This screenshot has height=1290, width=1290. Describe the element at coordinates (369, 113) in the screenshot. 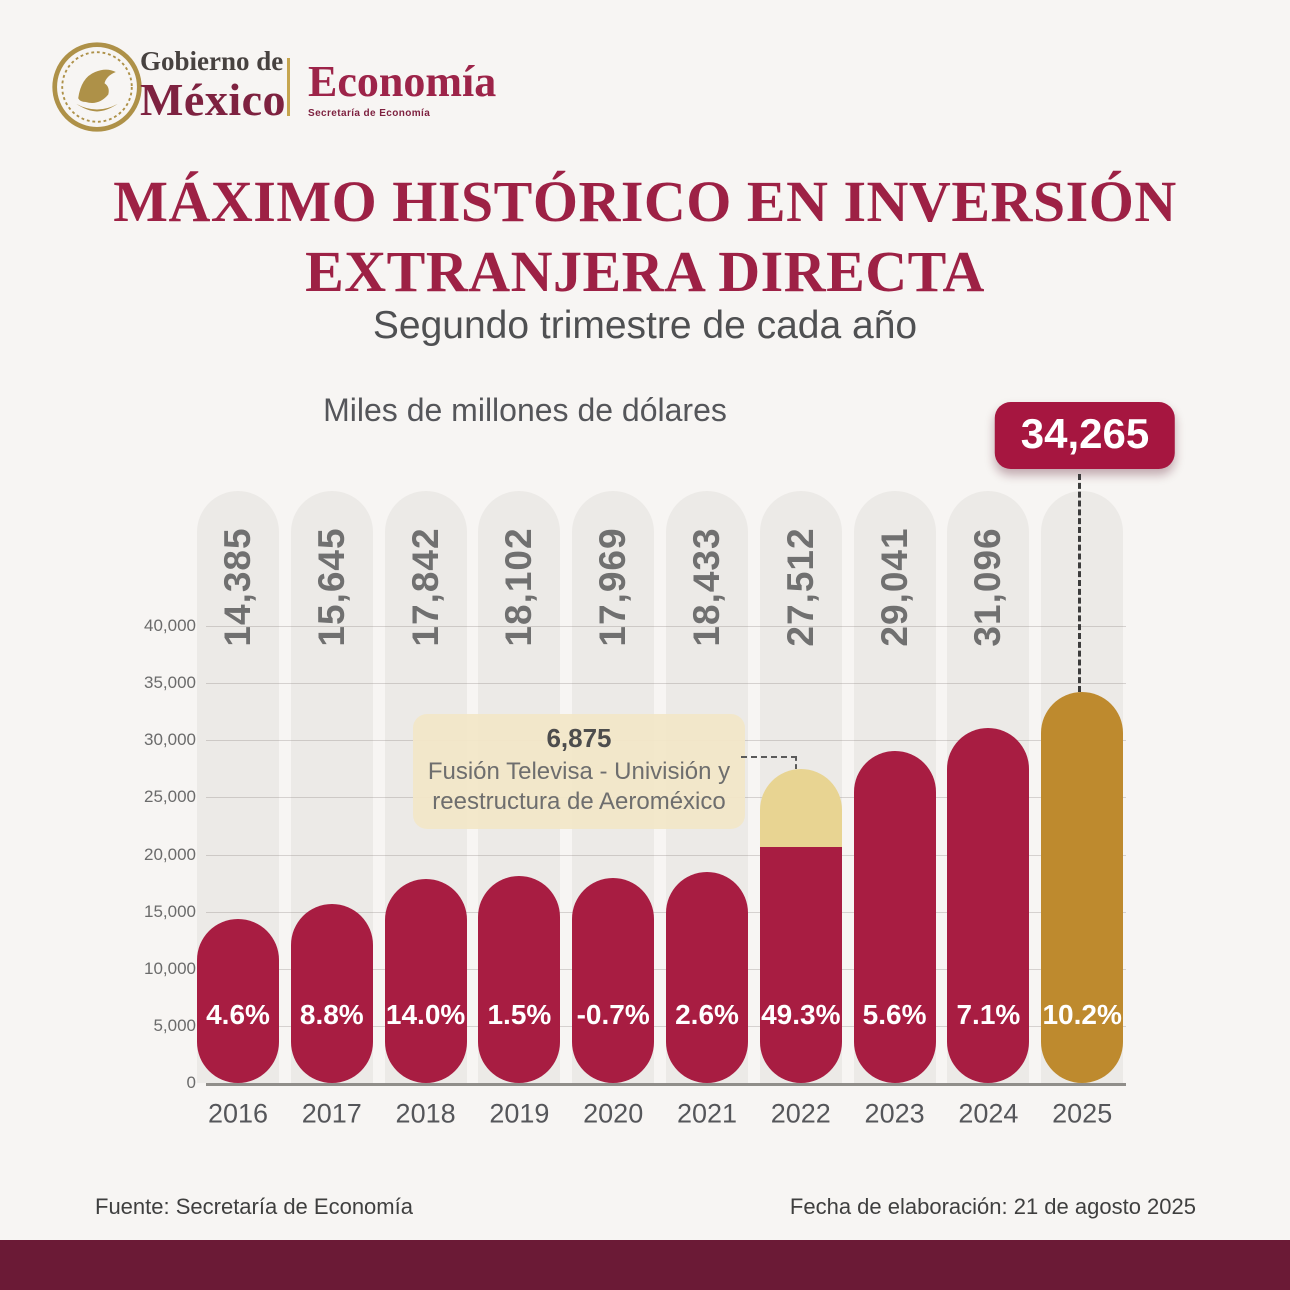

I see `agency-subtitle: Secretaría de Economía` at that location.